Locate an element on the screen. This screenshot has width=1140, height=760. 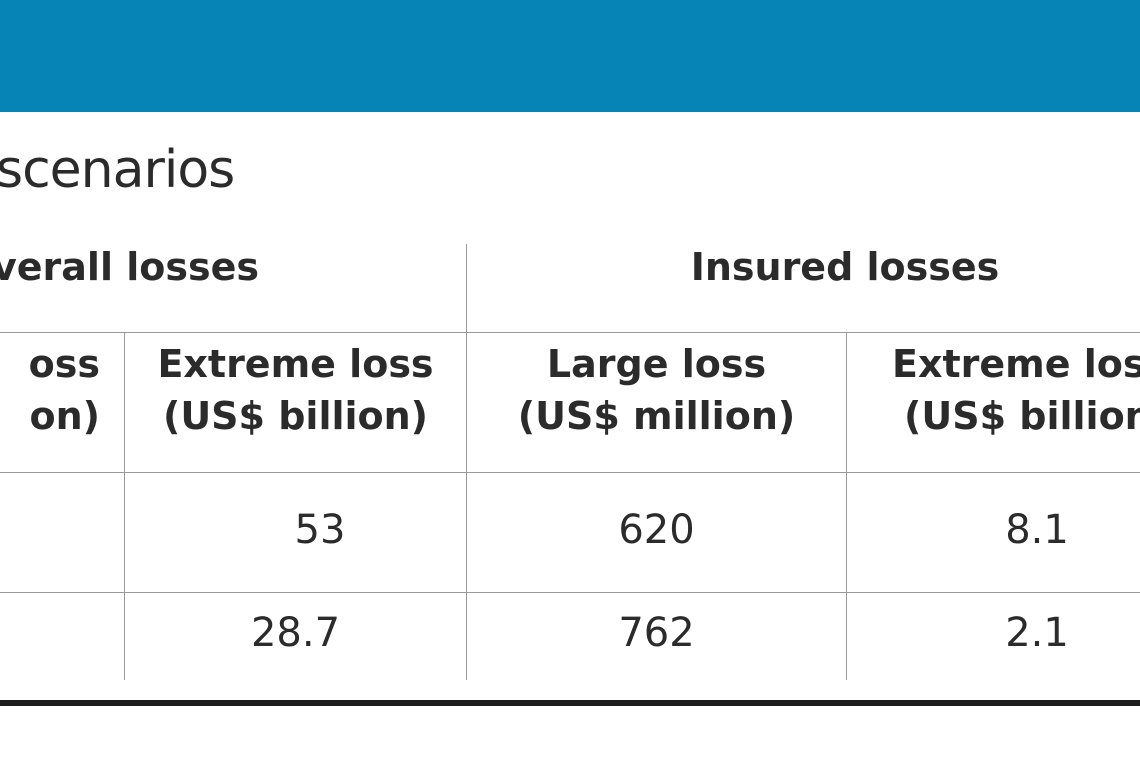
column-header-line2: (US$ billion) is located at coordinates (295, 416).